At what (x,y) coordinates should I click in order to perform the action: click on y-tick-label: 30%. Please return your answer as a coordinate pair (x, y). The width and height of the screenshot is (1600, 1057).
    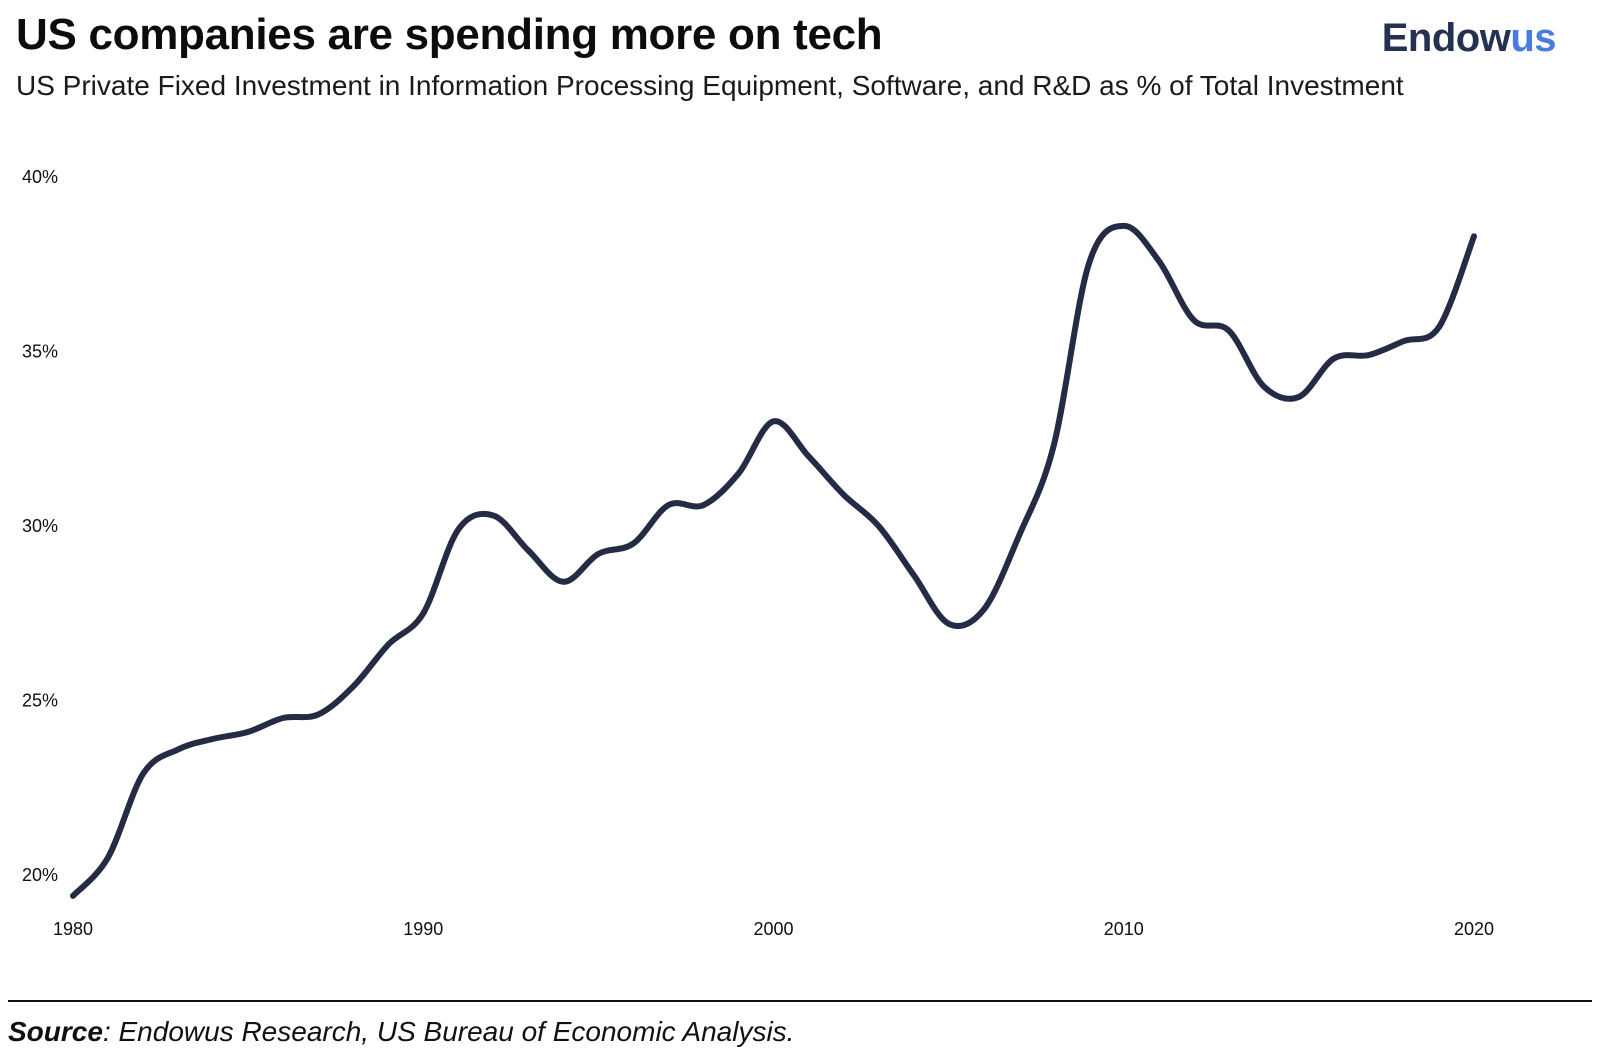
    Looking at the image, I should click on (40, 526).